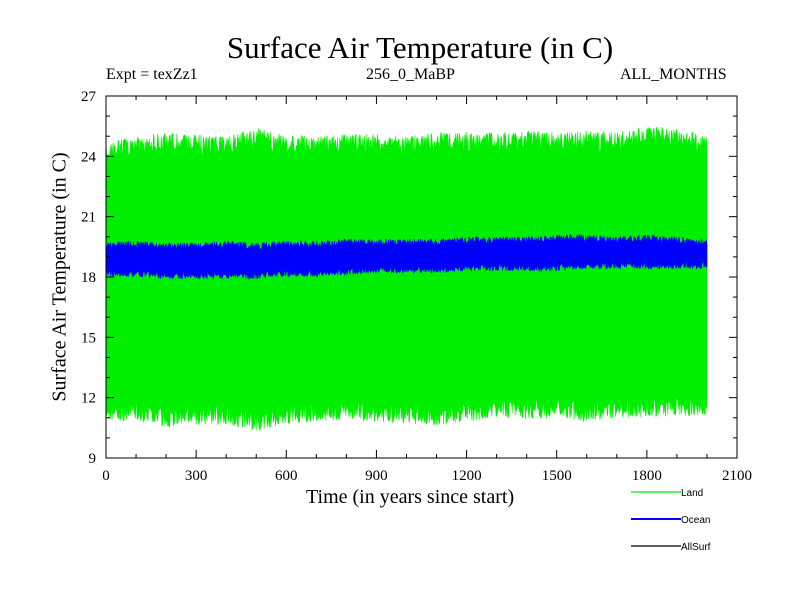 This screenshot has width=800, height=600. I want to click on subtitle-right: ALL_MONTHS, so click(673, 74).